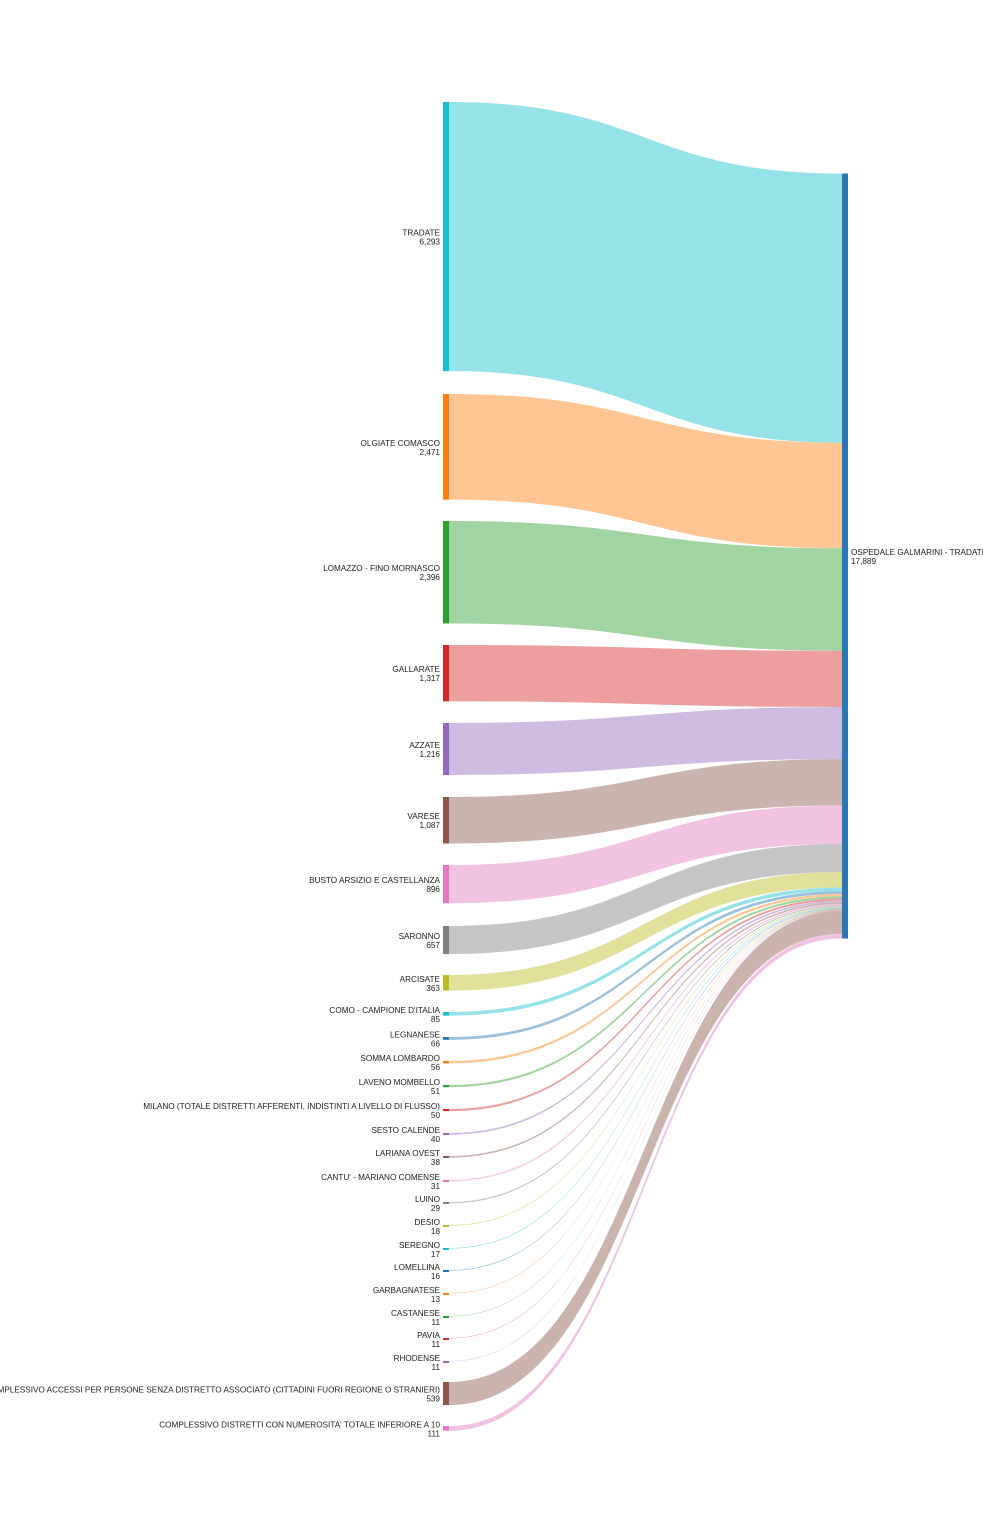  I want to click on node-value: 1,216, so click(430, 754).